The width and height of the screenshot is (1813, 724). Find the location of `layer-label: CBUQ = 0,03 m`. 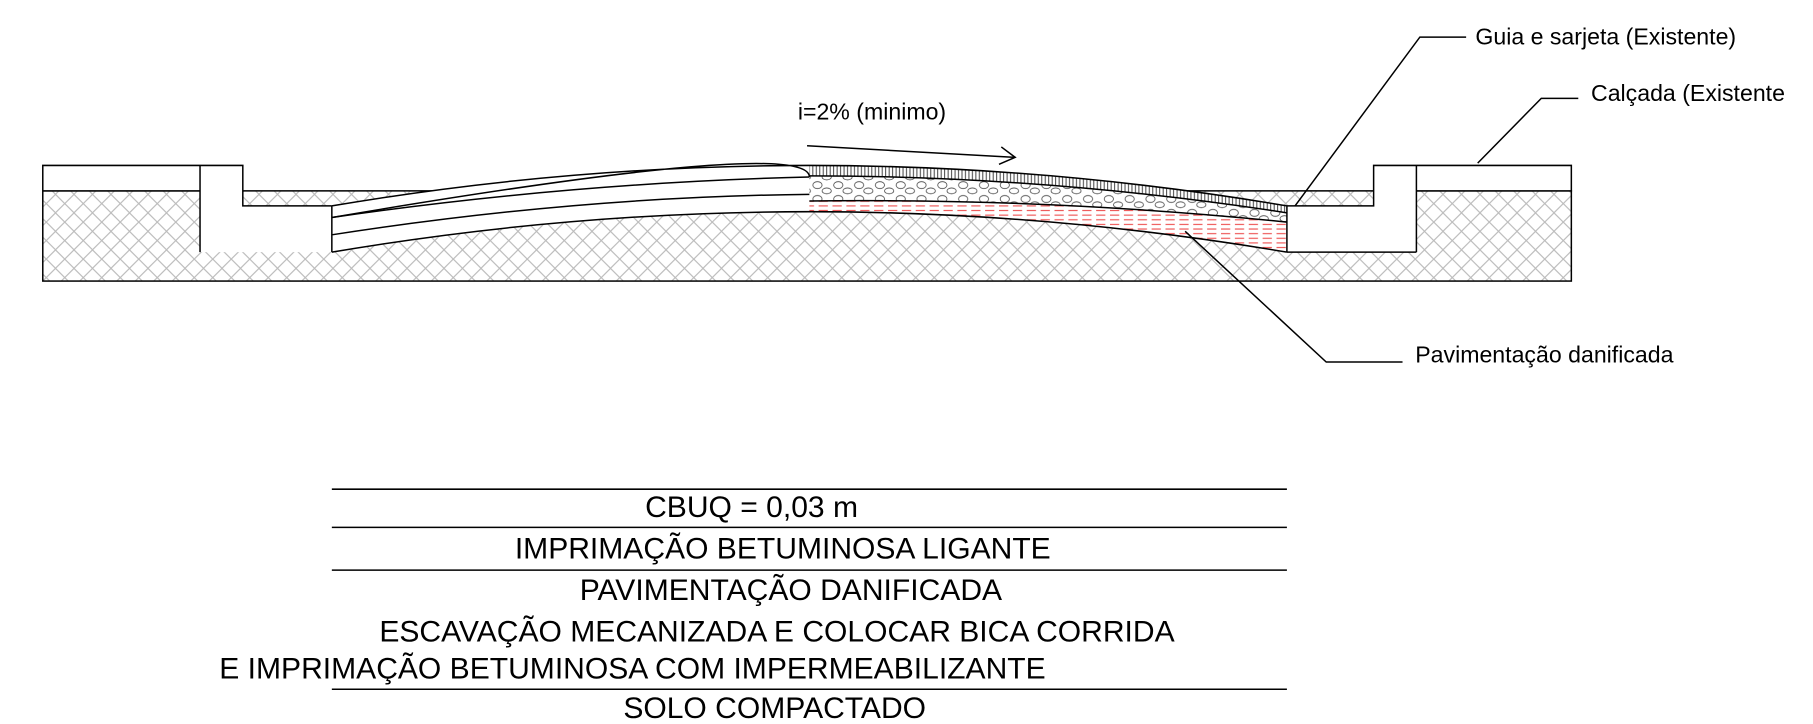

layer-label: CBUQ = 0,03 m is located at coordinates (751, 507).